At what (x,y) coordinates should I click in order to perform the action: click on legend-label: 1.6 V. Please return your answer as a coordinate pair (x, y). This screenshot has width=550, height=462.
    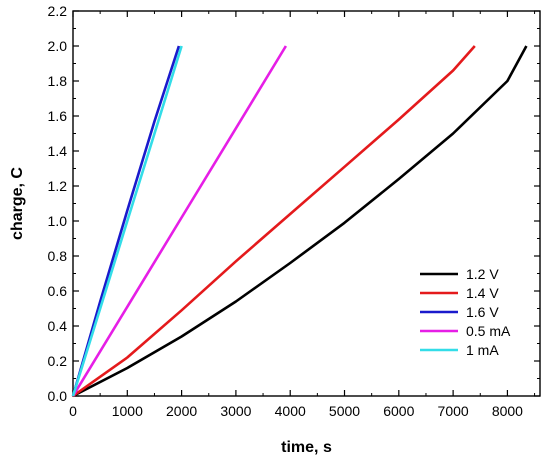
    Looking at the image, I should click on (482, 312).